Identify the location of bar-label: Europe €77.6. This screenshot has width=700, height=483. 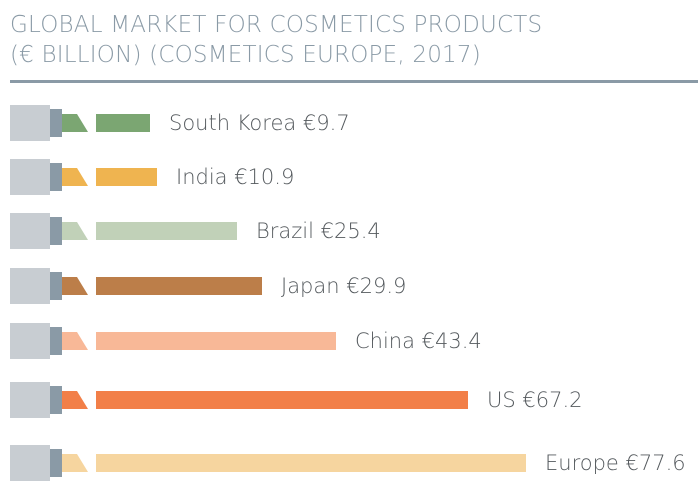
(615, 463).